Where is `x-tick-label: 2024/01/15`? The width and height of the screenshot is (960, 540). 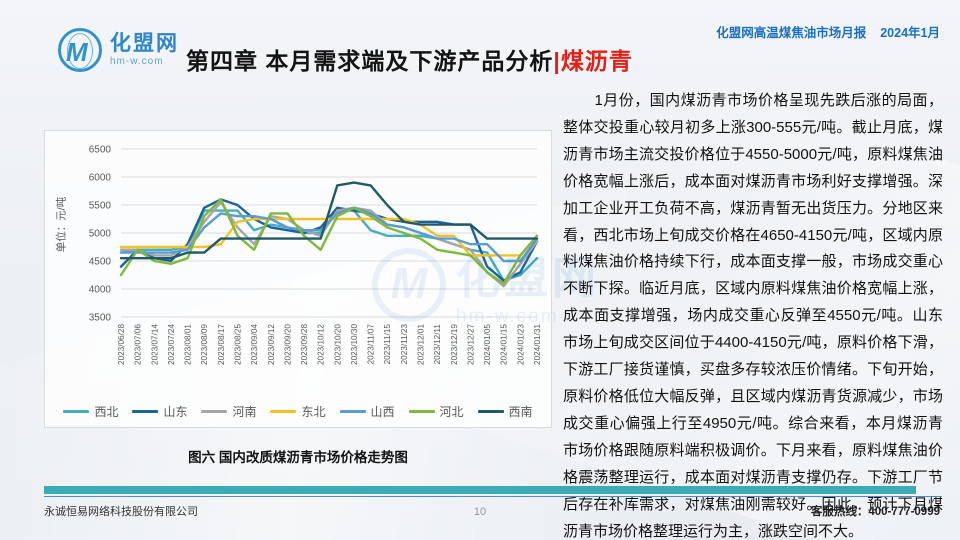
x-tick-label: 2024/01/15 is located at coordinates (504, 344).